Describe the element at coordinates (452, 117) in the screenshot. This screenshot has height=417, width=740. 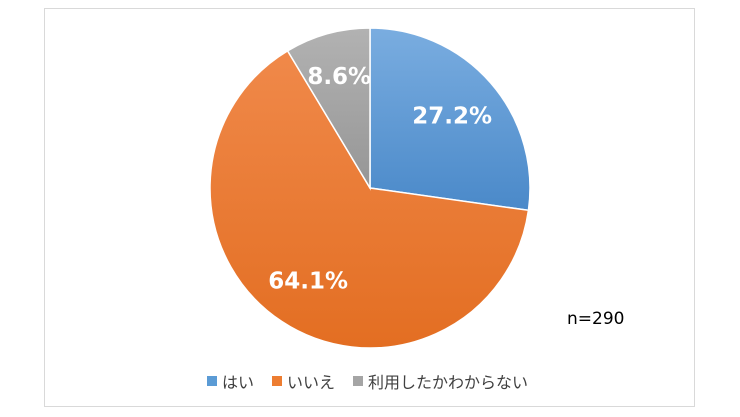
I see `slice-label-yes: 27.2%` at that location.